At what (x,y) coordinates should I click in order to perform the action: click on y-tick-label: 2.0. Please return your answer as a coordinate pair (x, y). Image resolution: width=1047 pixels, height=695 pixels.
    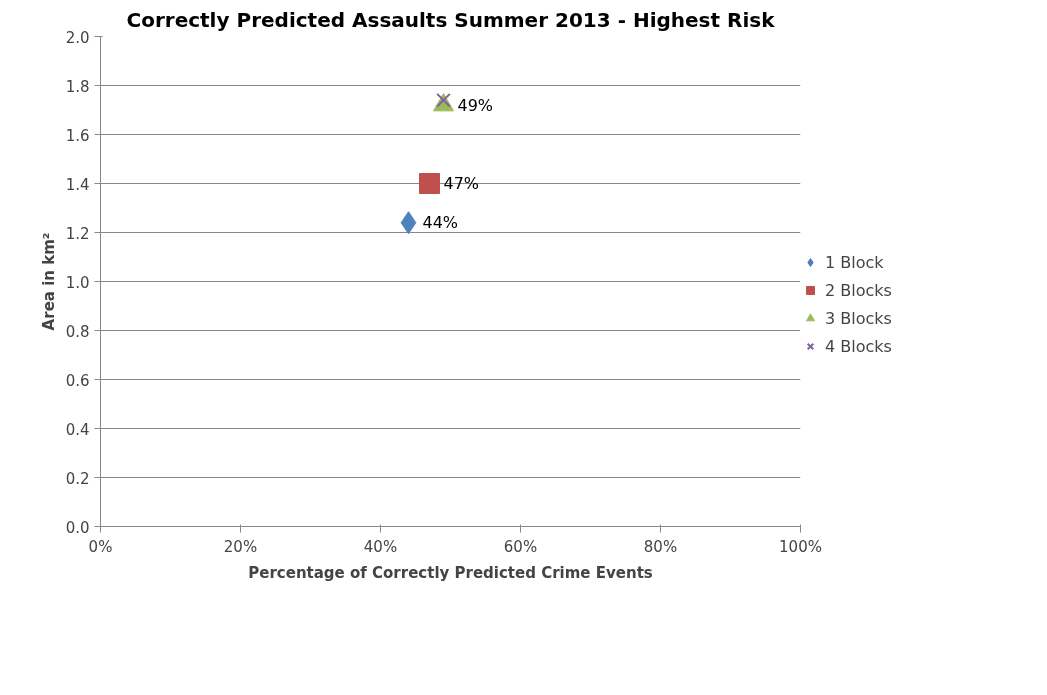
    Looking at the image, I should click on (77, 37).